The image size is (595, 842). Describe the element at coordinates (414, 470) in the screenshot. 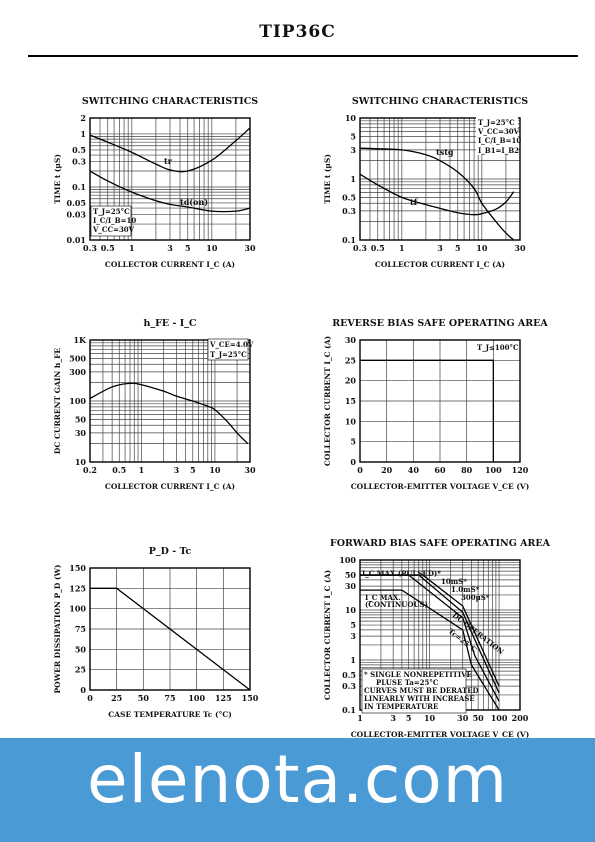

I see `x-tick-label: 40` at that location.